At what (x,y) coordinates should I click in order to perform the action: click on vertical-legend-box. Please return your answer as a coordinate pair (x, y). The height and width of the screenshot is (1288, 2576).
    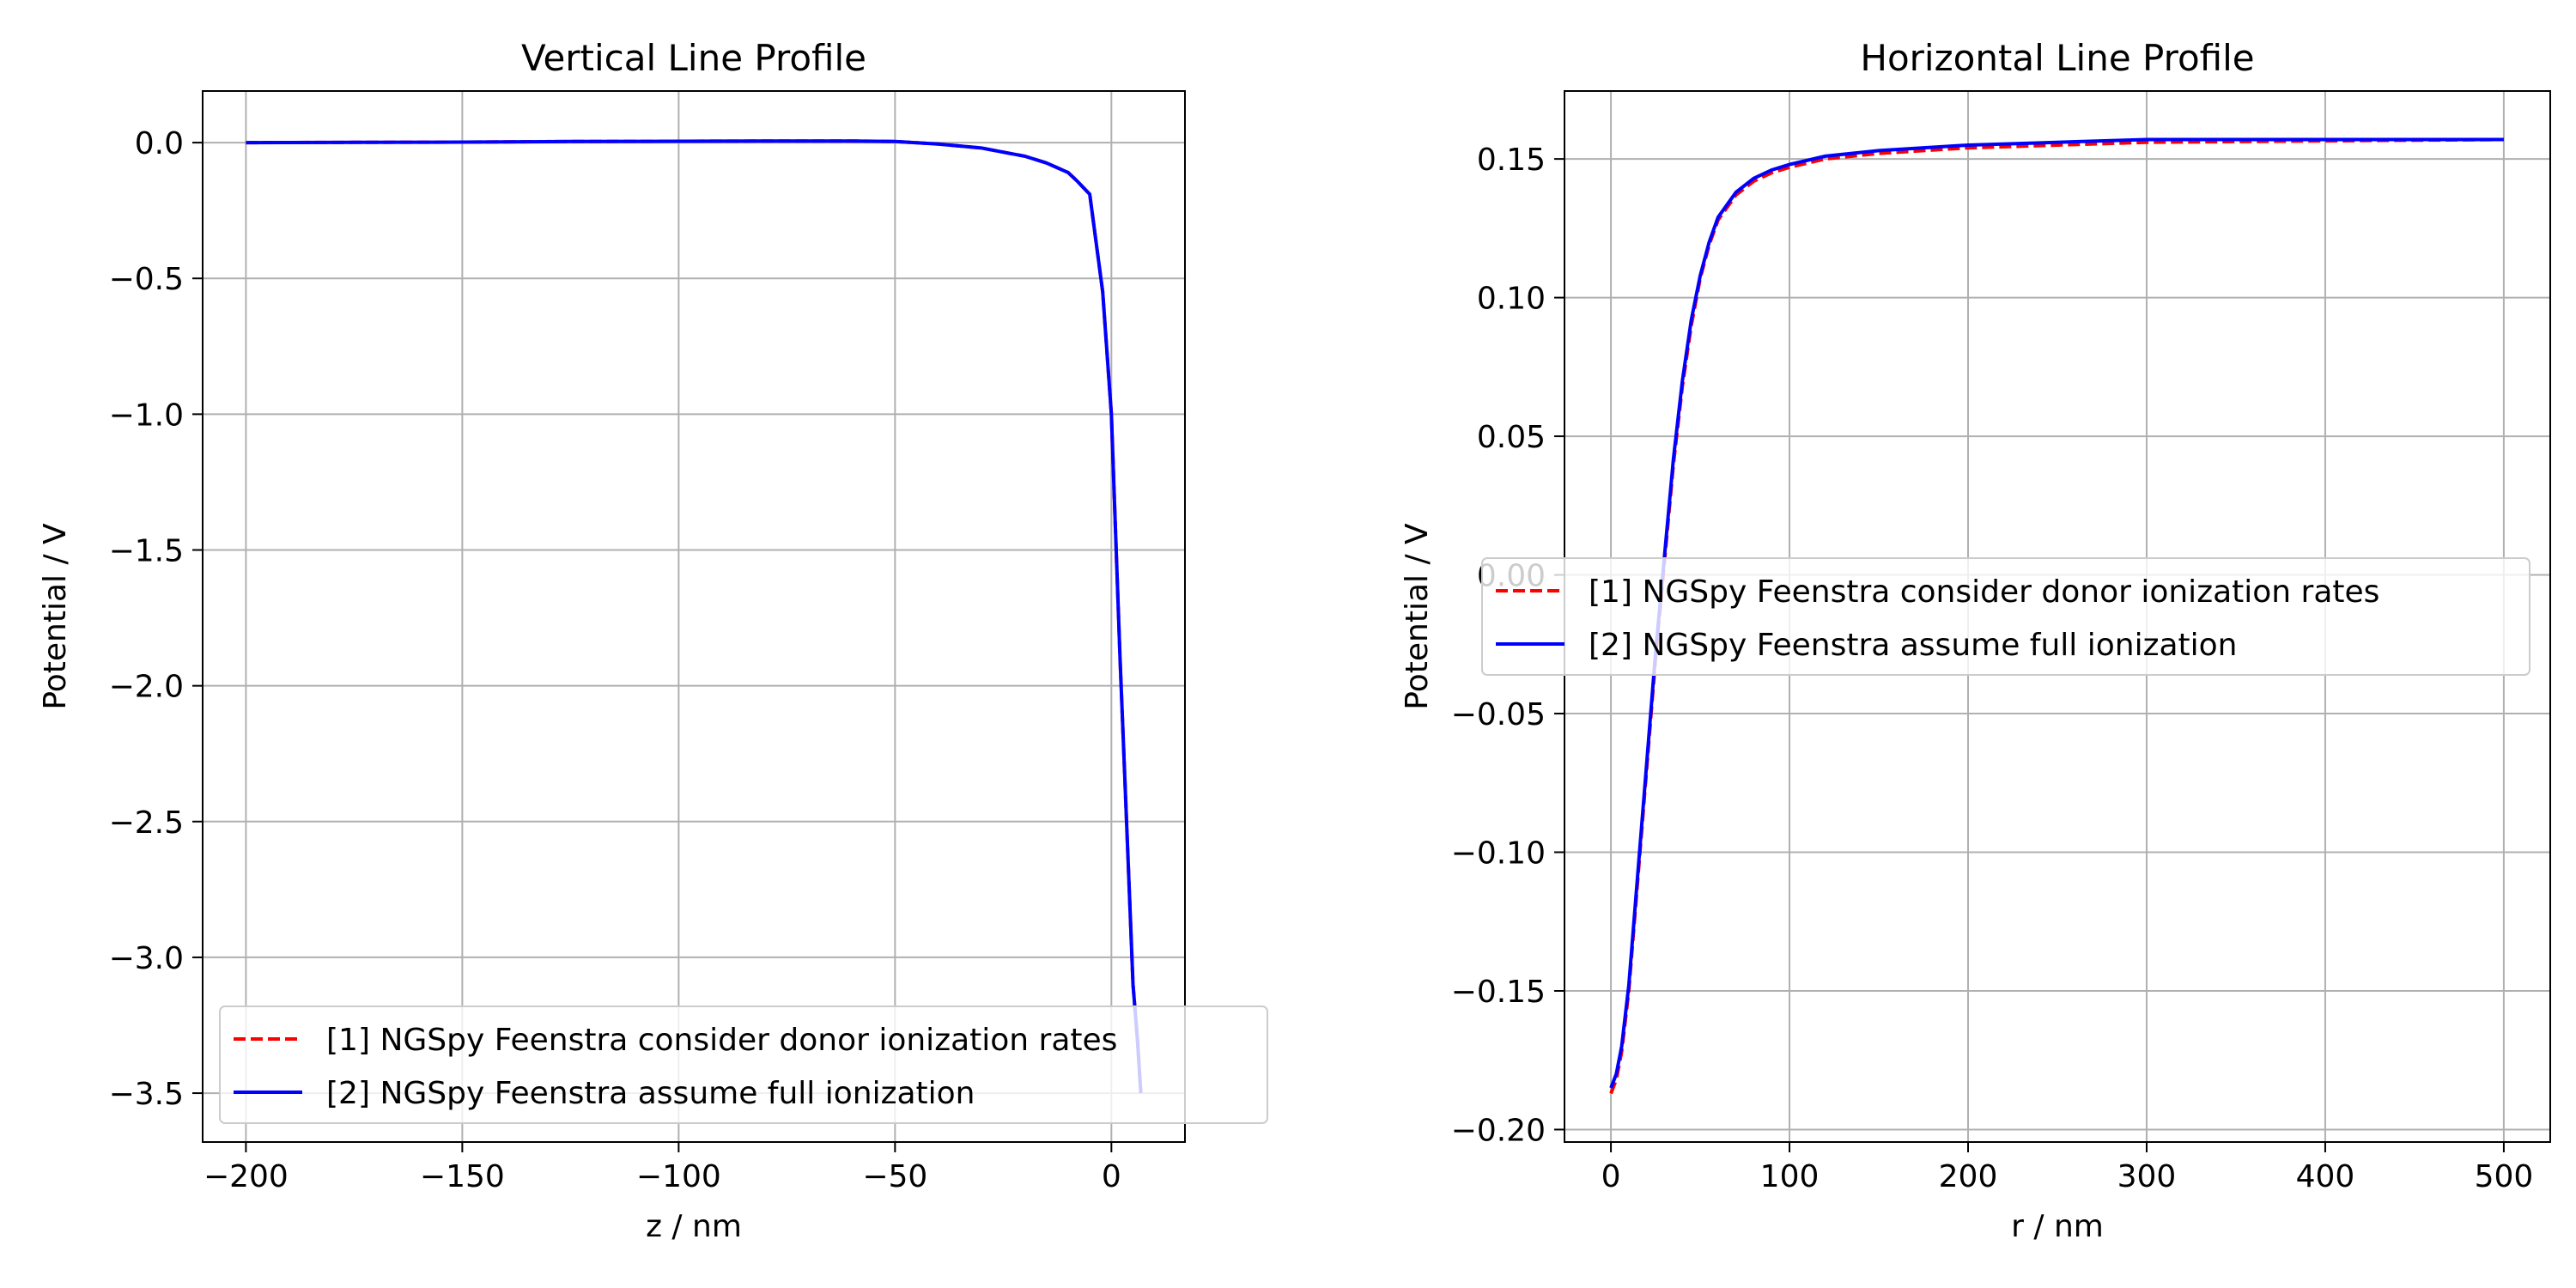
    Looking at the image, I should click on (744, 1064).